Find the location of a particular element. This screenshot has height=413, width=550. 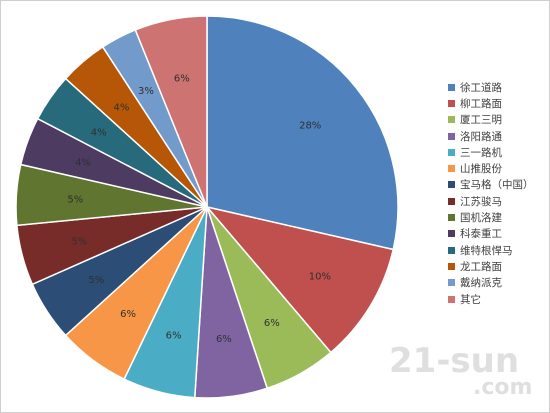

legend-item: 科泰重工 is located at coordinates (498, 234).